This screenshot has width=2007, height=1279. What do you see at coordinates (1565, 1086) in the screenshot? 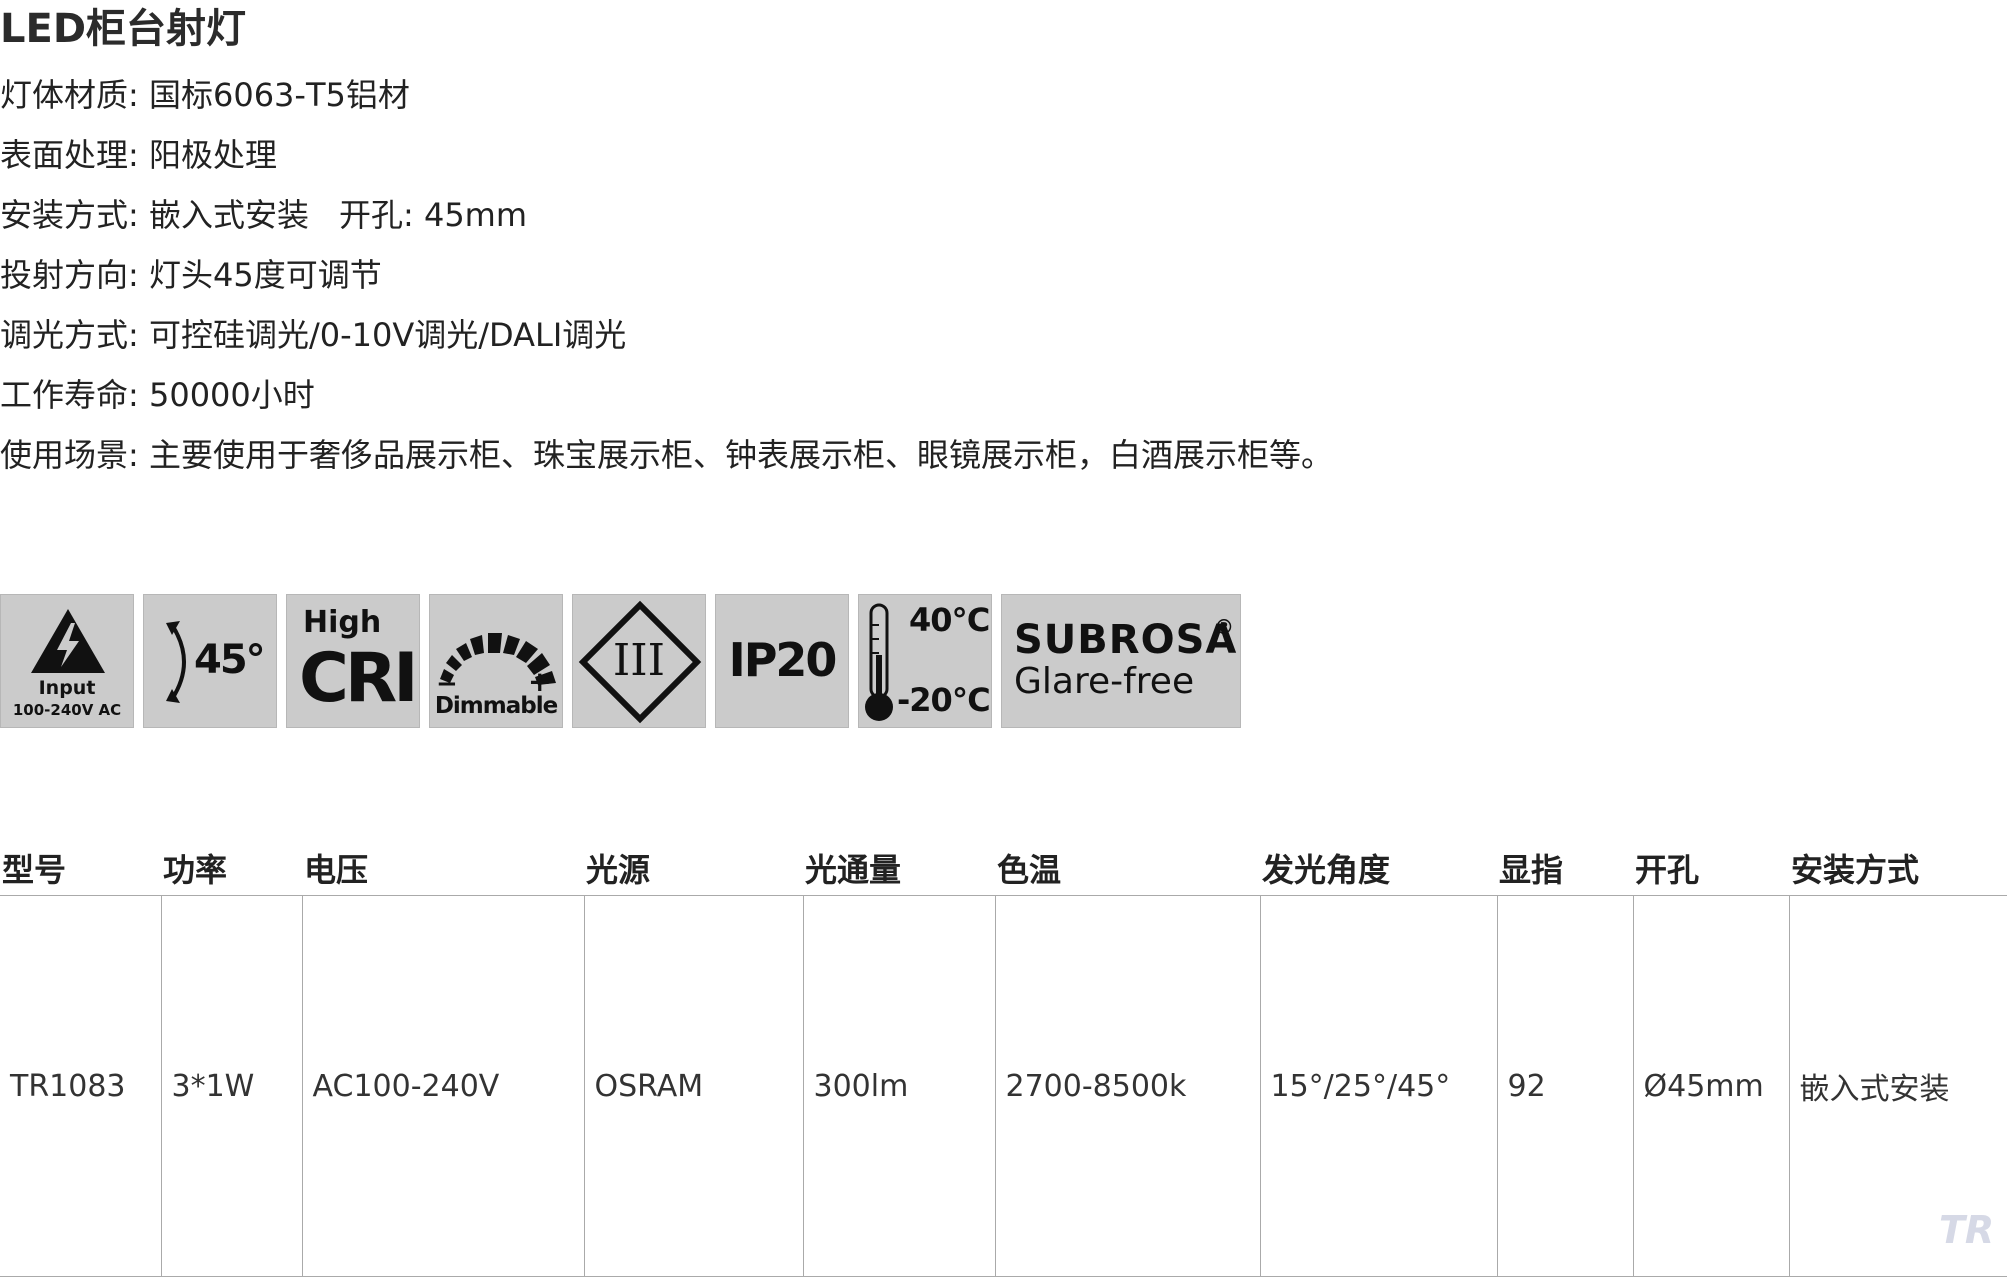
I see `cell-cri: 92` at bounding box center [1565, 1086].